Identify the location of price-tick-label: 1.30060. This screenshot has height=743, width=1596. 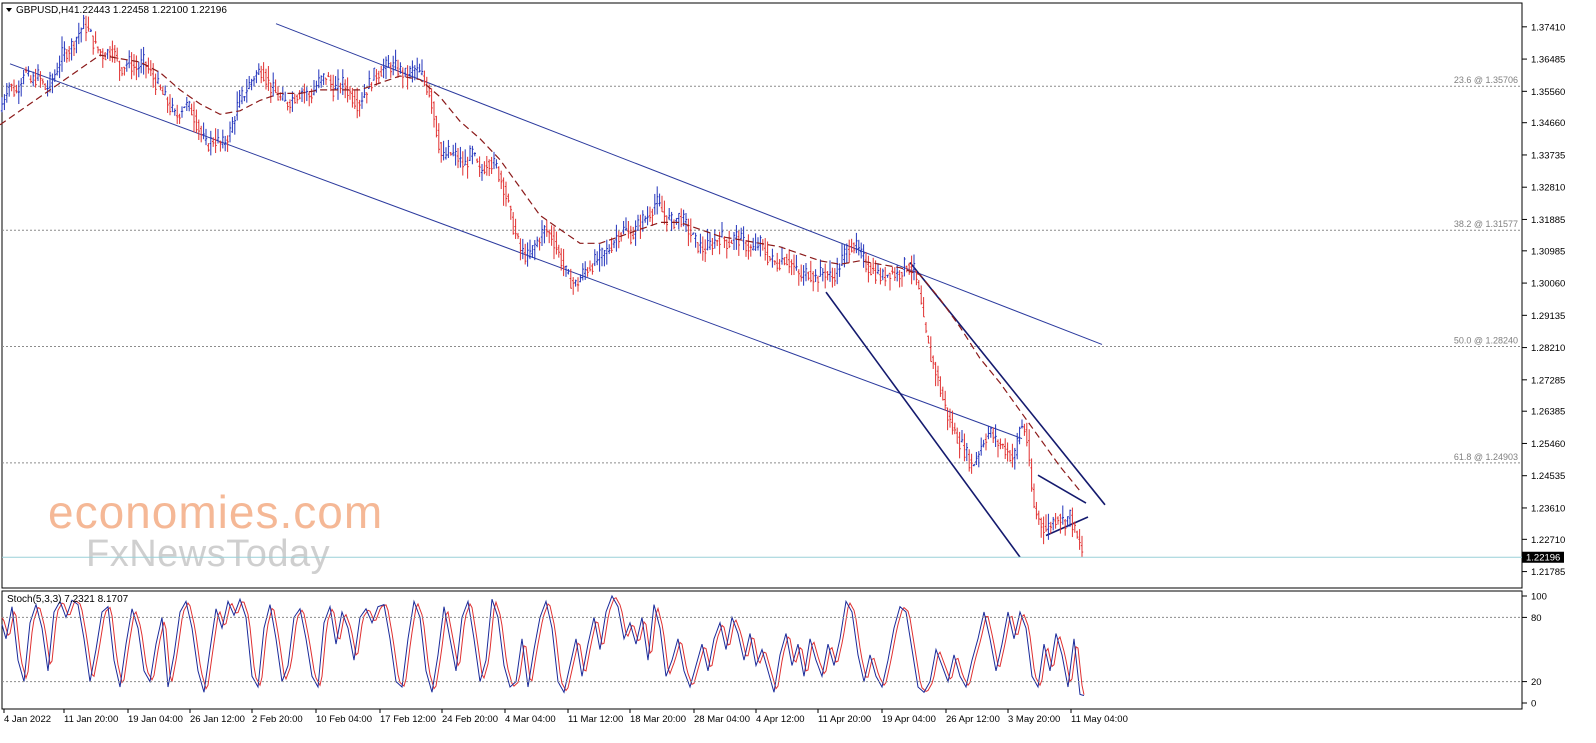
(1548, 284).